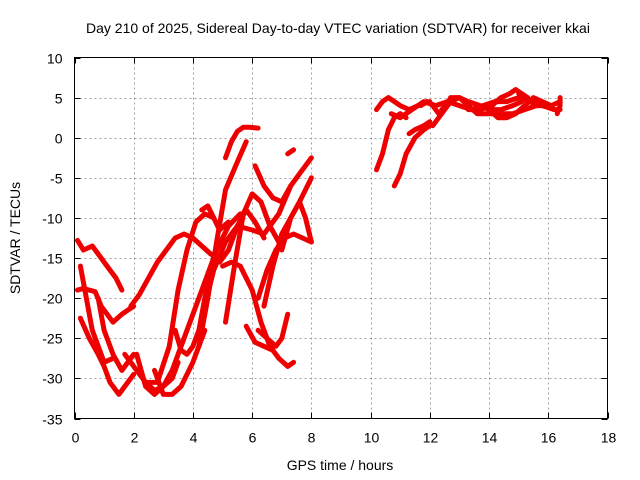  Describe the element at coordinates (135, 438) in the screenshot. I see `x-tick-label: 2` at that location.